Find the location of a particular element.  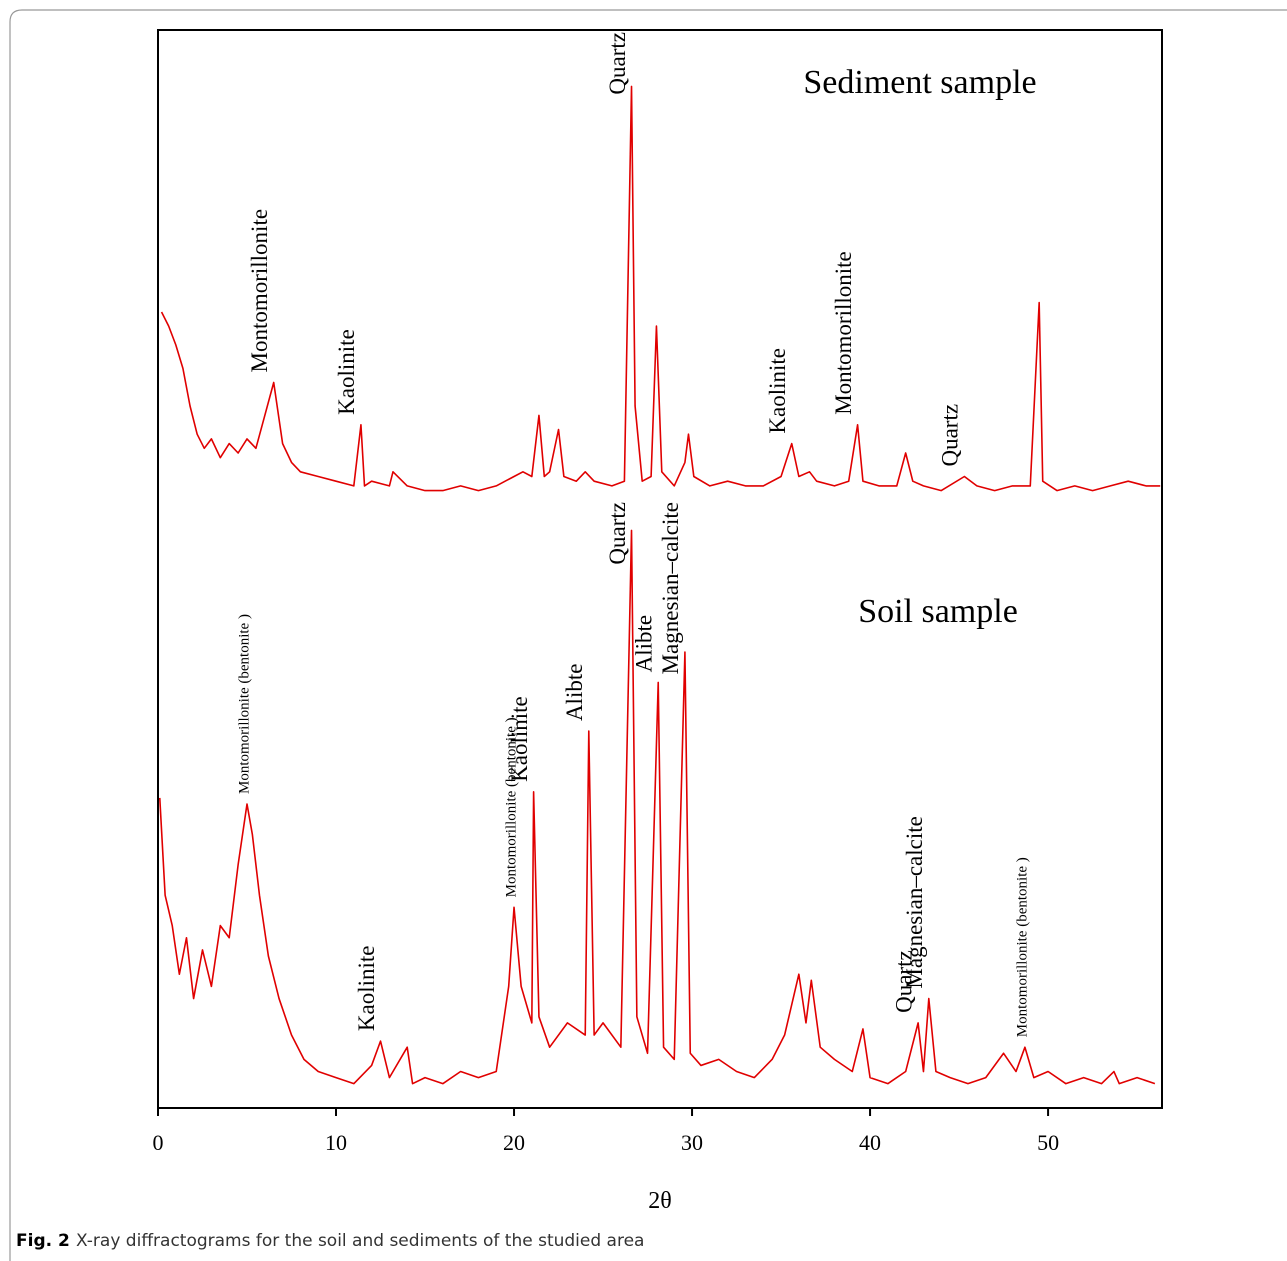

x-tick-label: 10 is located at coordinates (336, 1142).